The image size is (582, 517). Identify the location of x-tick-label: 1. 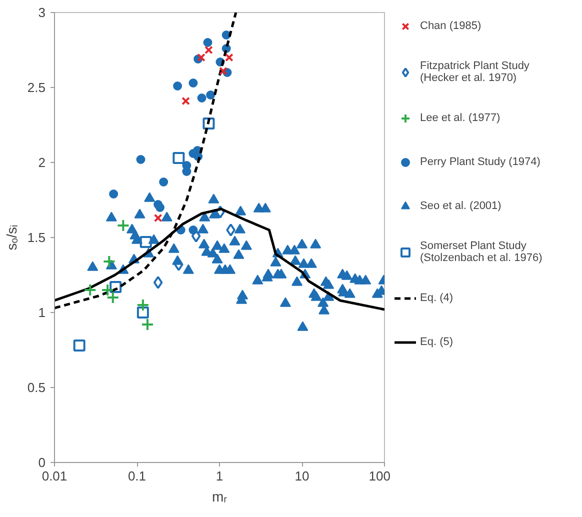
(220, 476).